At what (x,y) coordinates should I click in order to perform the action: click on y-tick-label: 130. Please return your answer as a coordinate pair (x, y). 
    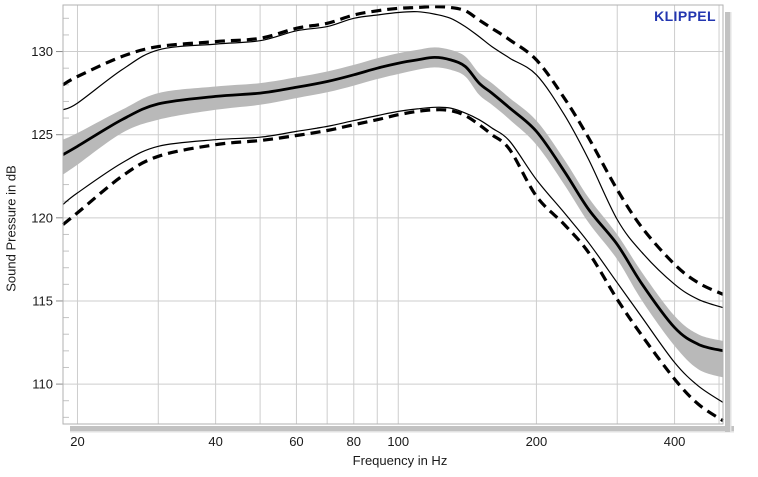
    Looking at the image, I should click on (42, 51).